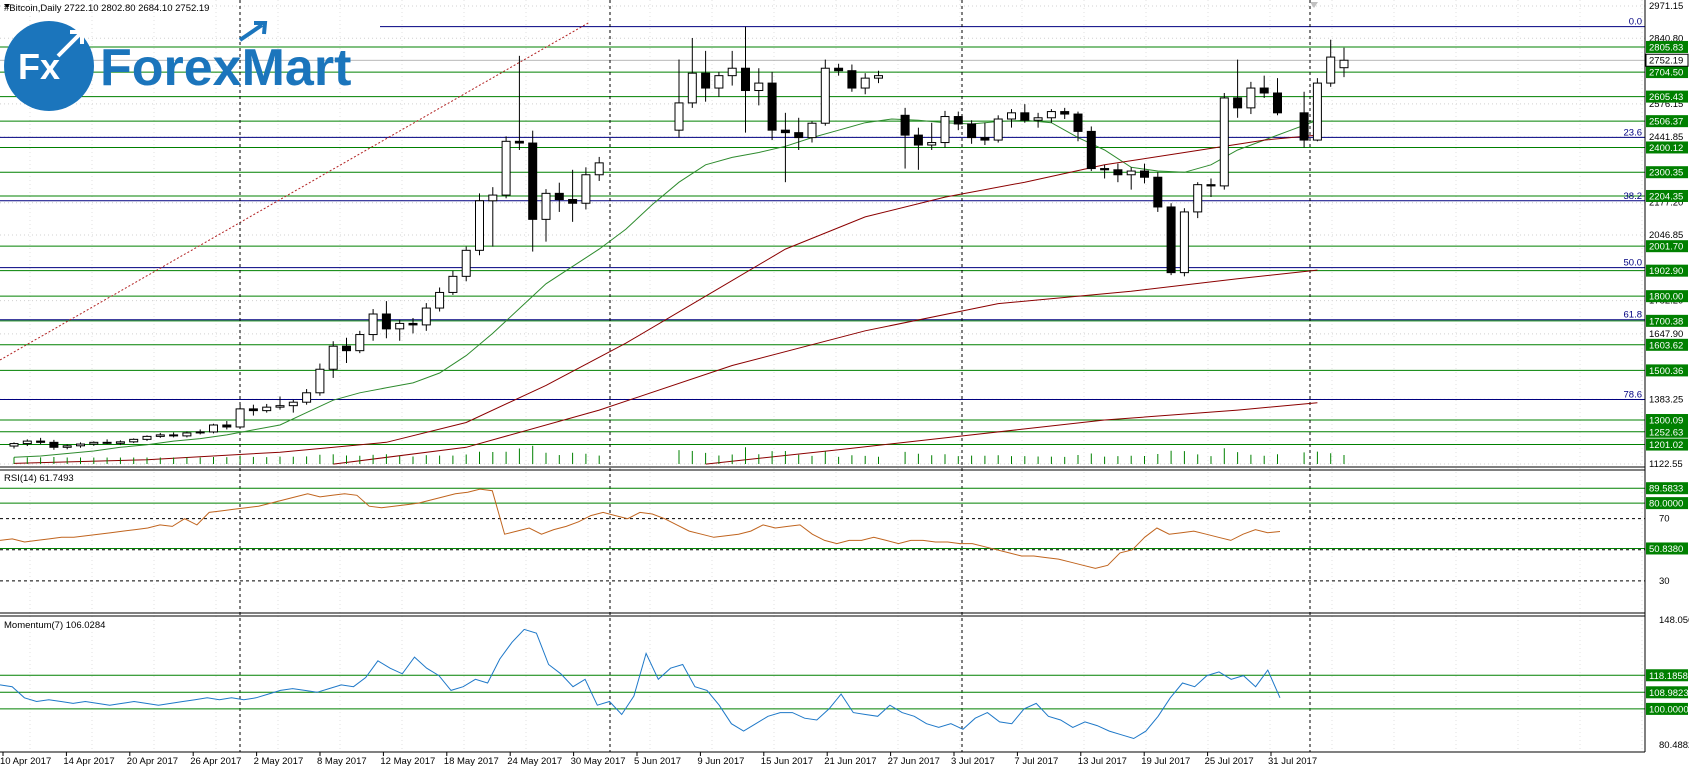 This screenshot has width=1689, height=768. I want to click on logo-mark: Fx, so click(39, 66).